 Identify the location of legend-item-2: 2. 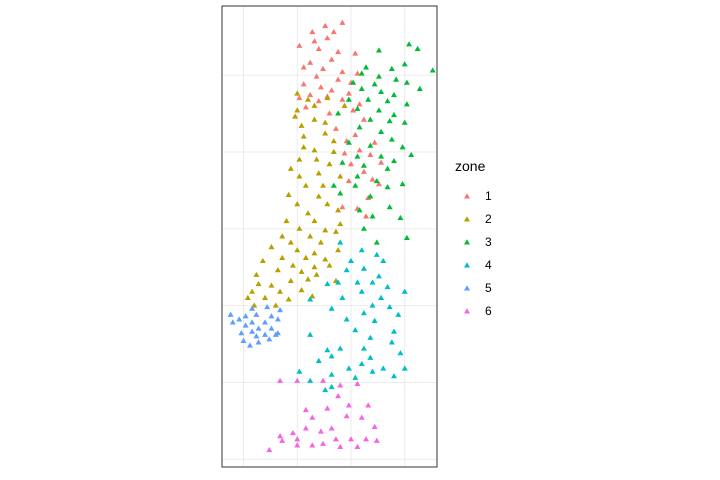
(473, 218).